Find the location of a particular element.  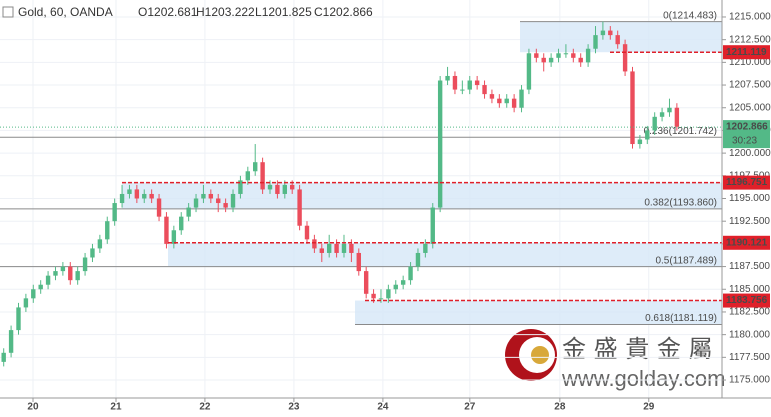

y-tick-label: 1182.500 is located at coordinates (749, 312).